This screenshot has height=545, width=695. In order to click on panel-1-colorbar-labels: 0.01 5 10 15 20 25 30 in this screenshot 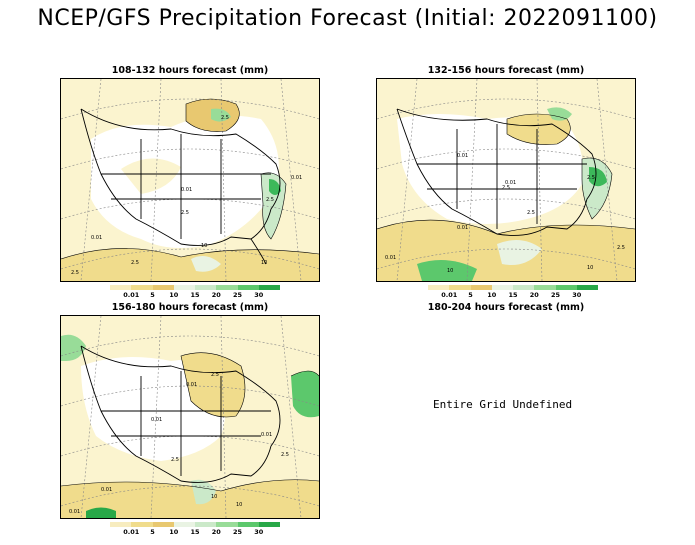, I will do `click(195, 295)`.